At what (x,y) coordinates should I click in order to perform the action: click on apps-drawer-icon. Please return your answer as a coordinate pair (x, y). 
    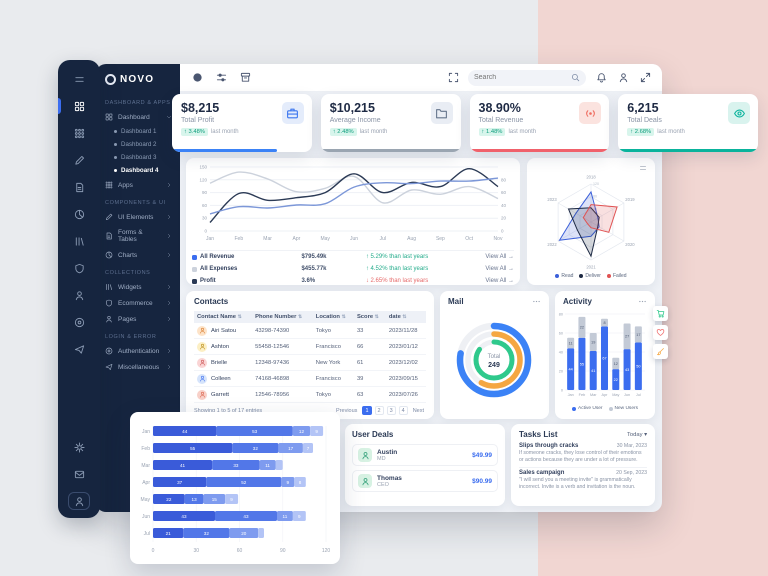
    Looking at the image, I should click on (245, 78).